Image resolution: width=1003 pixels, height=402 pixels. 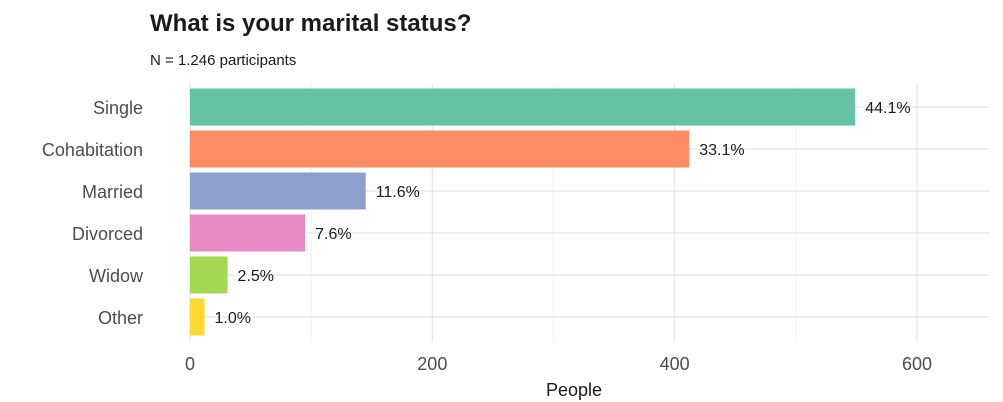 What do you see at coordinates (223, 60) in the screenshot?
I see `chart-subtitle: N = 1.246 participants` at bounding box center [223, 60].